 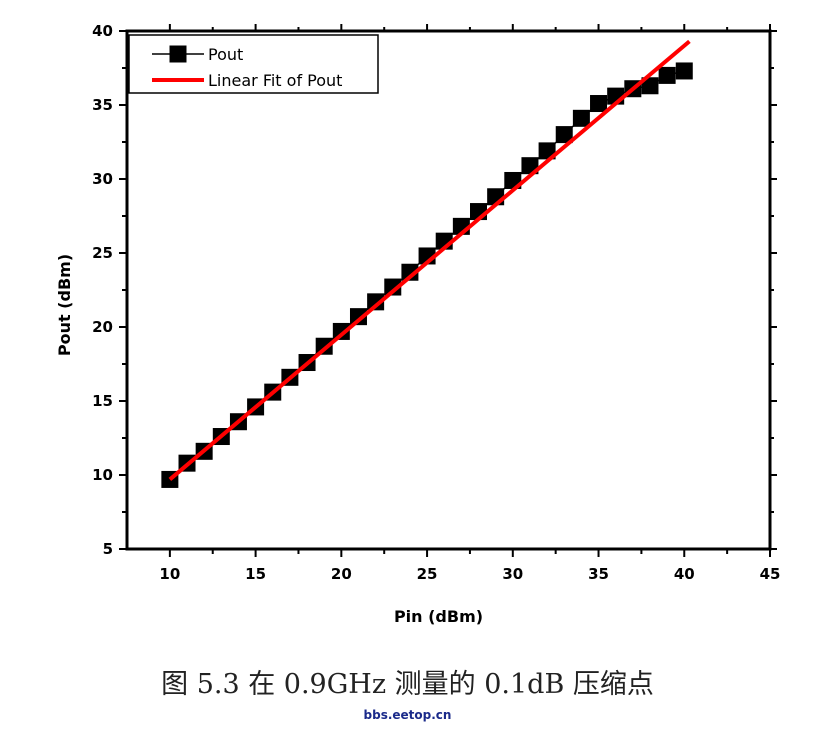 I want to click on figure-caption: 图 5.3 在 0.9GHz 测量的 0.1dB 压缩点, so click(x=407, y=684).